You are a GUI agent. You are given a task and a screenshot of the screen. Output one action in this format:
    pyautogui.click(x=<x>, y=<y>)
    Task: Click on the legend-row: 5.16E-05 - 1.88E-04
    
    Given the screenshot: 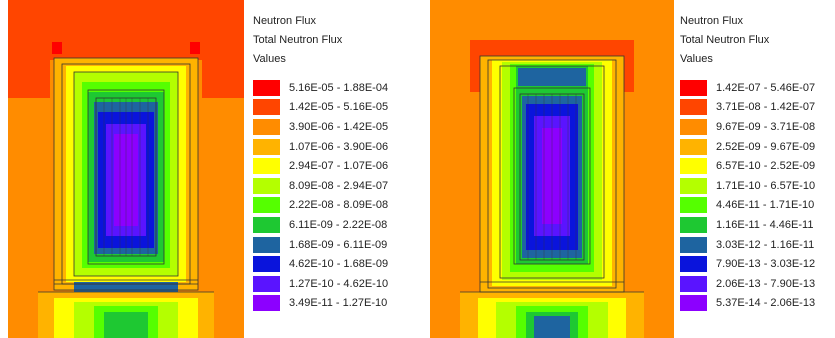 What is the action you would take?
    pyautogui.click(x=320, y=88)
    